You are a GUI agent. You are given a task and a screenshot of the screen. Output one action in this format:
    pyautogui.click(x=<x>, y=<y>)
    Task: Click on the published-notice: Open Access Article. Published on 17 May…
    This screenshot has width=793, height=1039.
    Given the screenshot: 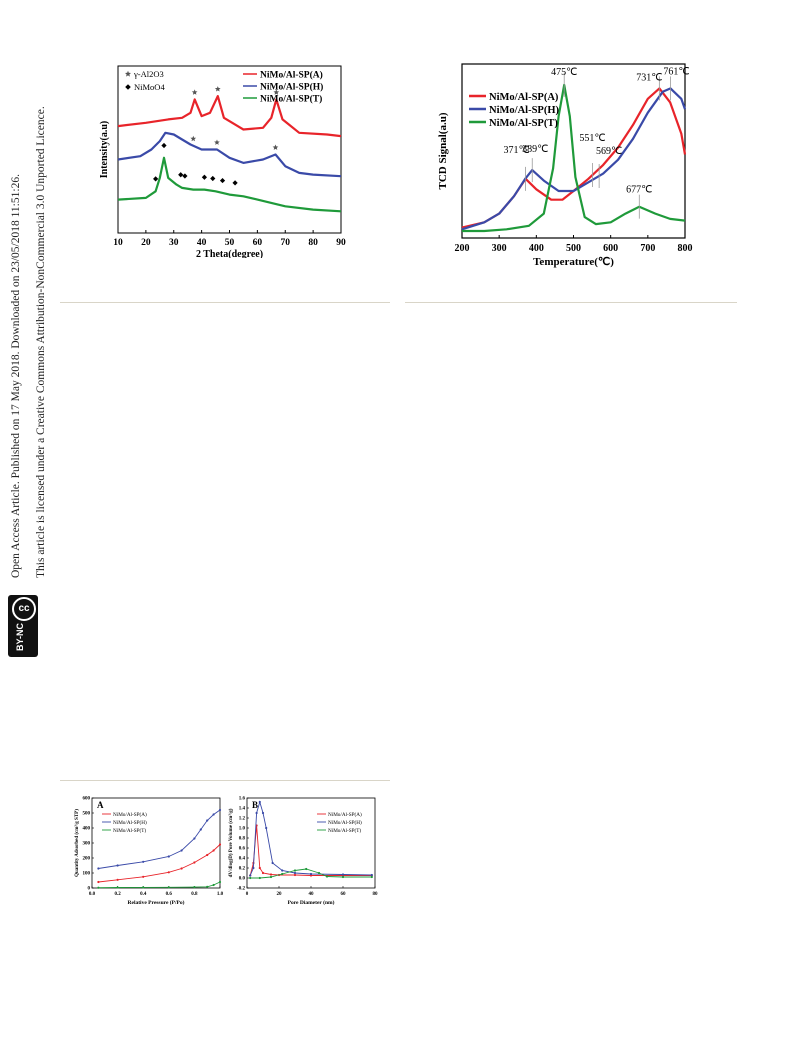 What is the action you would take?
    pyautogui.click(x=16, y=376)
    